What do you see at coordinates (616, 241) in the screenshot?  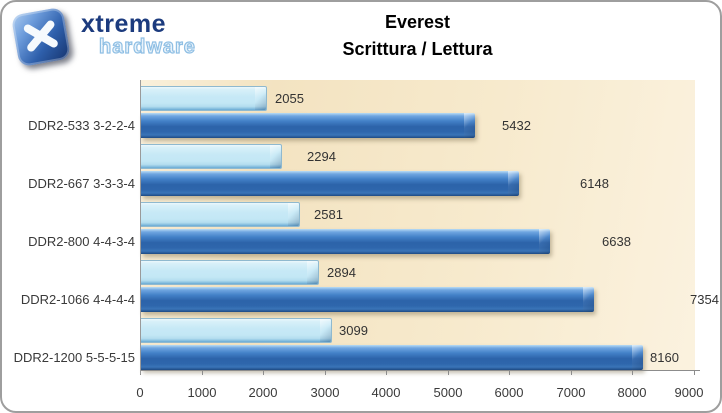 I see `value-label-lettura: 6638` at bounding box center [616, 241].